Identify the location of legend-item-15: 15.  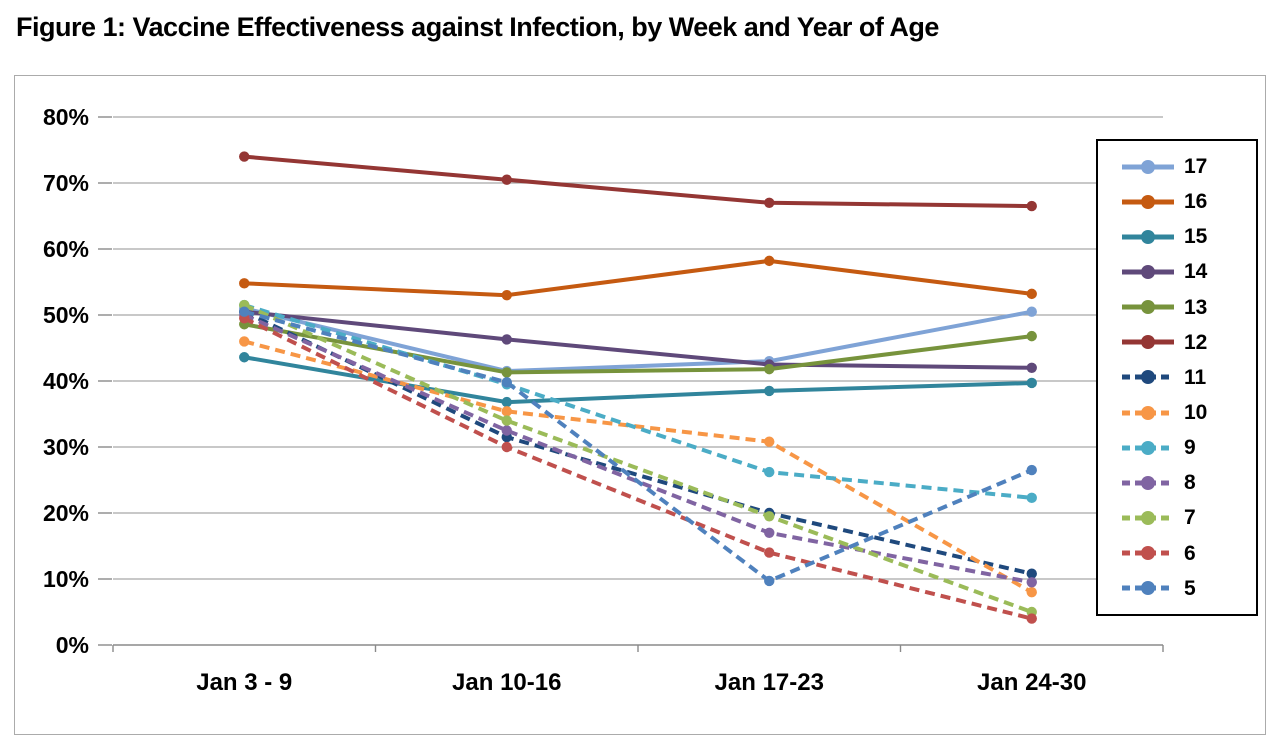
(1187, 236).